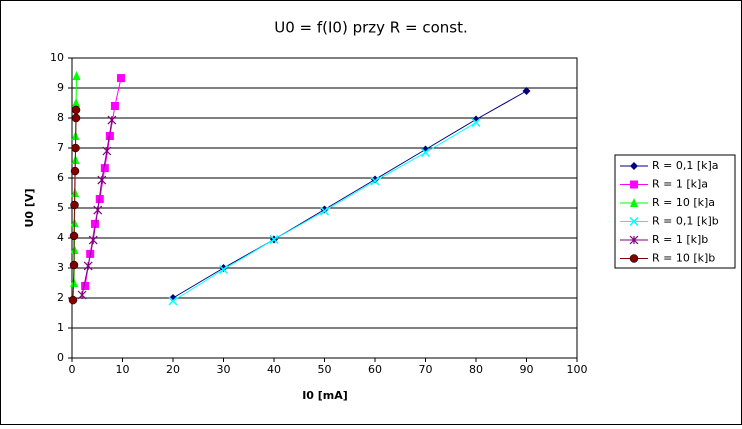  What do you see at coordinates (60, 357) in the screenshot?
I see `y-tick-label: 0` at bounding box center [60, 357].